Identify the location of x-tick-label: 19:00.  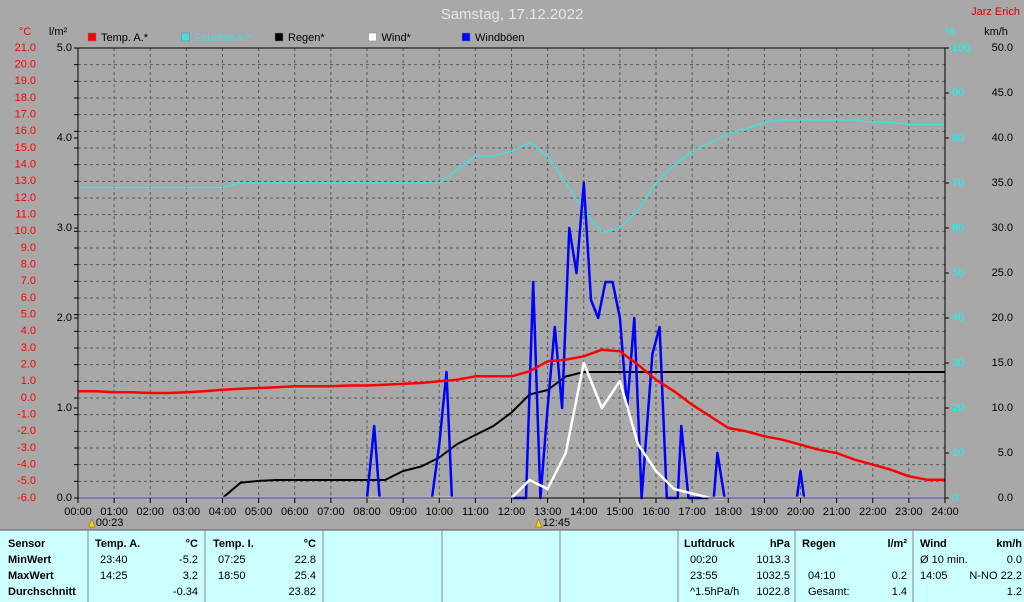
(765, 512).